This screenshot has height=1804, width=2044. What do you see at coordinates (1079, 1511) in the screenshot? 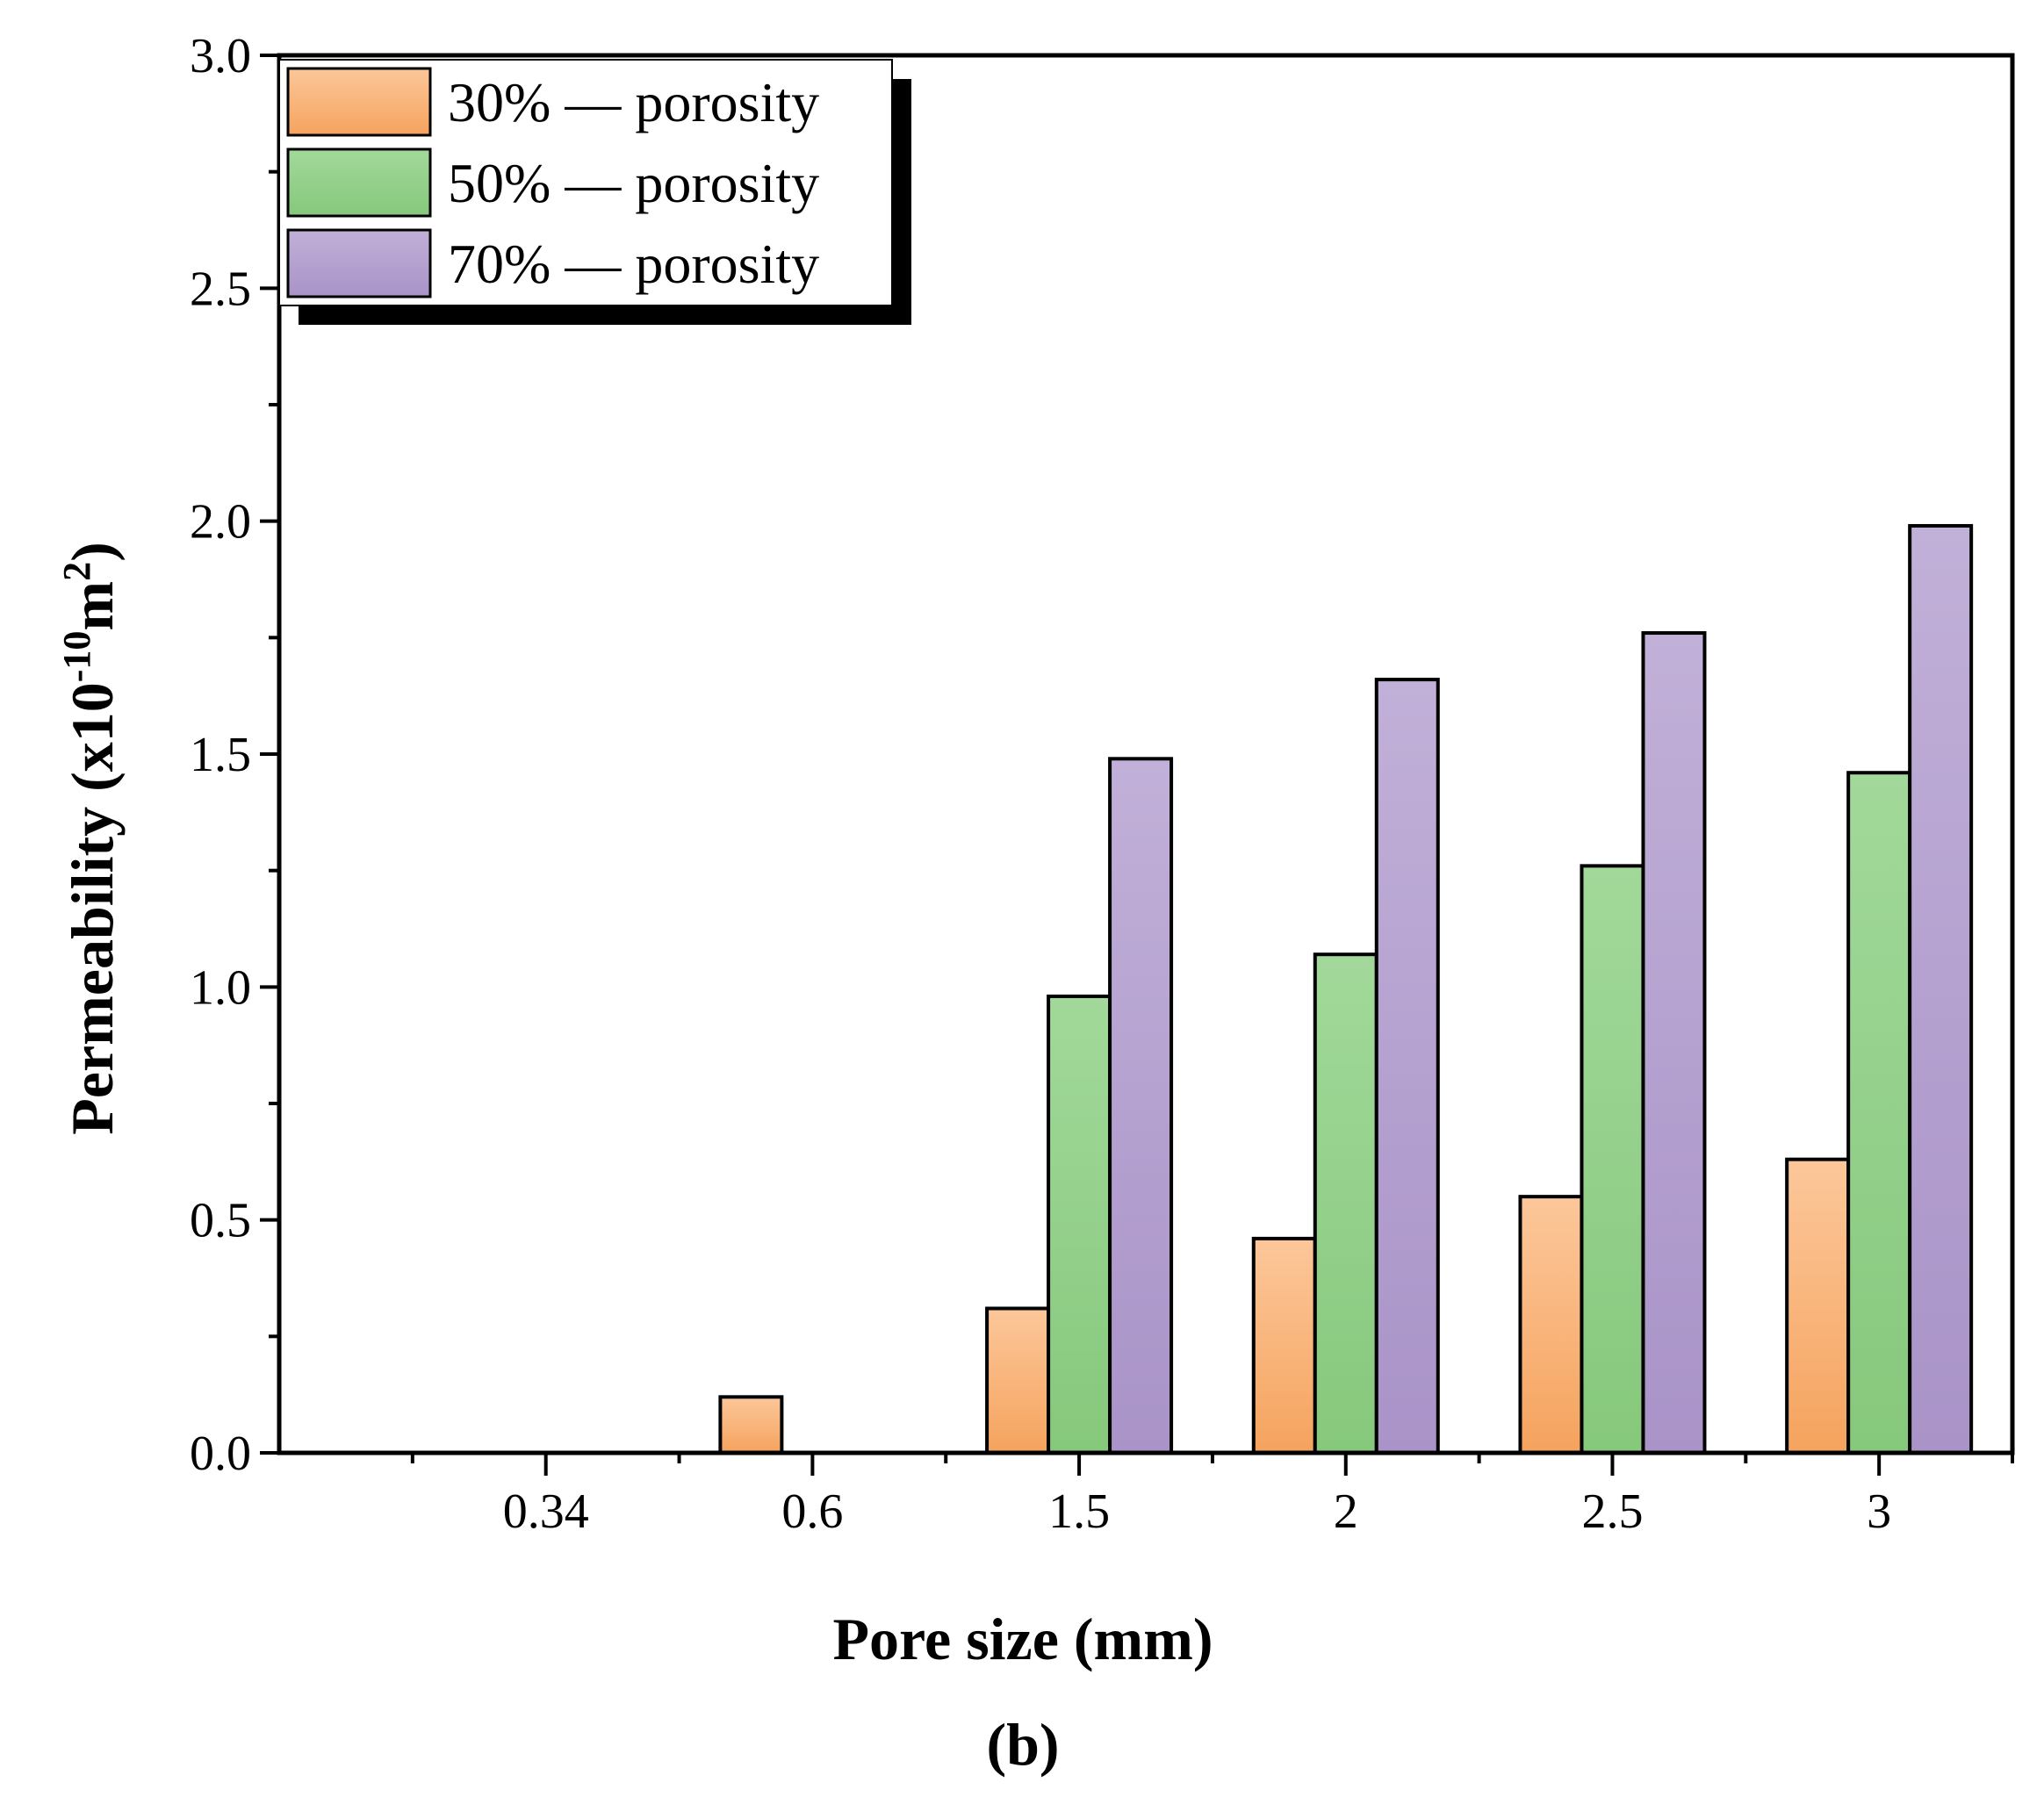
I see `x-tick-label: 1.5` at bounding box center [1079, 1511].